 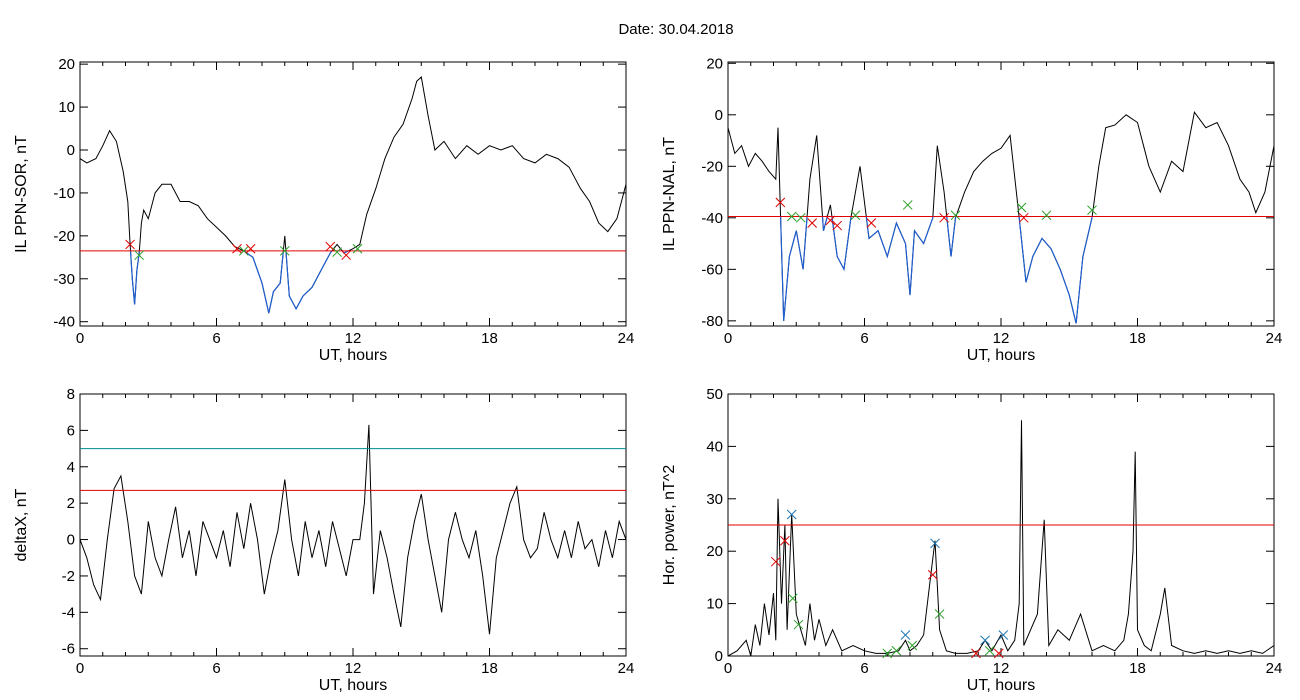 What do you see at coordinates (669, 525) in the screenshot?
I see `y-axis-label: Hor. power, nT^2` at bounding box center [669, 525].